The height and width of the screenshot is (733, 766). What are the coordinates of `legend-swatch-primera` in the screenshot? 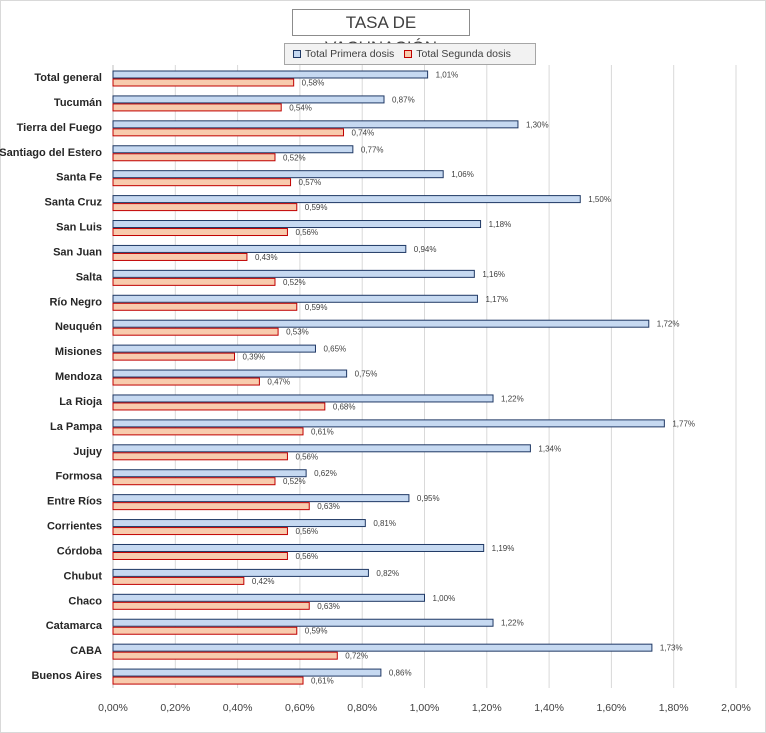 It's located at (297, 54).